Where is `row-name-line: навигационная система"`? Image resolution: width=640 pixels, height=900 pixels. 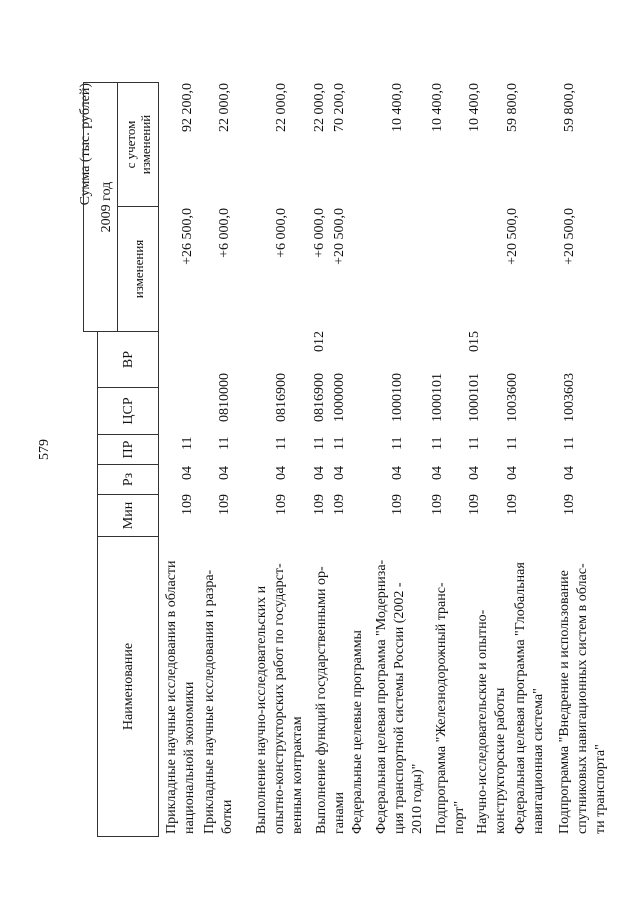
row-name-line: навигационная система" is located at coordinates (538, 761).